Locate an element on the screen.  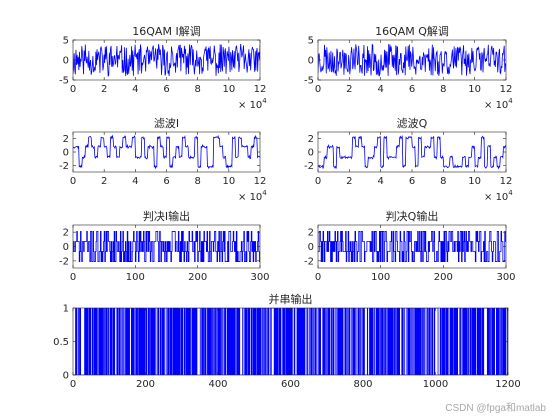
x-tick-label: 1200 is located at coordinates (507, 384).